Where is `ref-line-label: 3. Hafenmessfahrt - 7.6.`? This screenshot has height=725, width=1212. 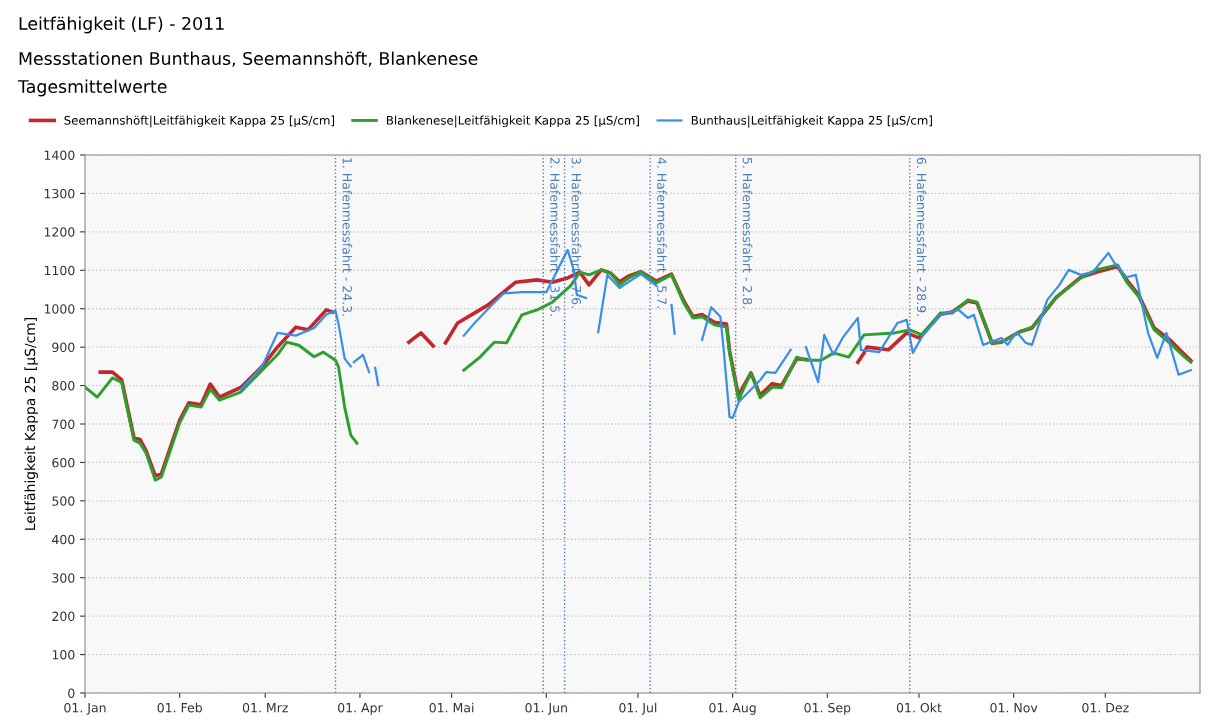 ref-line-label: 3. Hafenmessfahrt - 7.6. is located at coordinates (576, 232).